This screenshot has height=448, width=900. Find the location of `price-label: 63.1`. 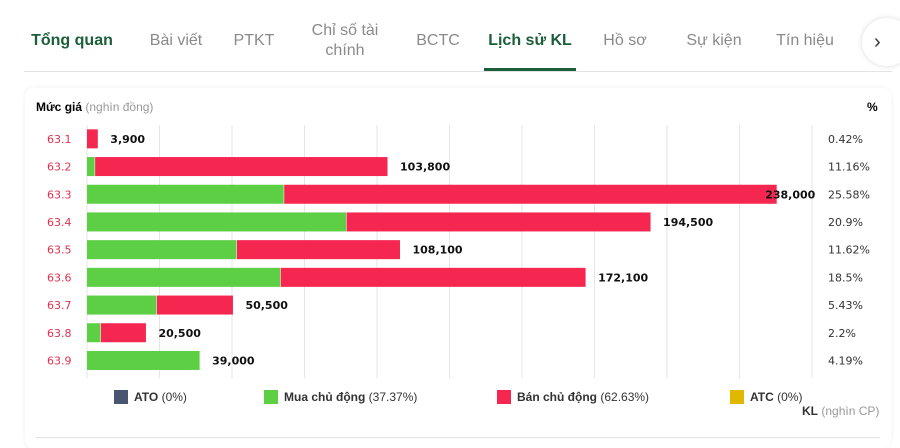

price-label: 63.1 is located at coordinates (59, 139).